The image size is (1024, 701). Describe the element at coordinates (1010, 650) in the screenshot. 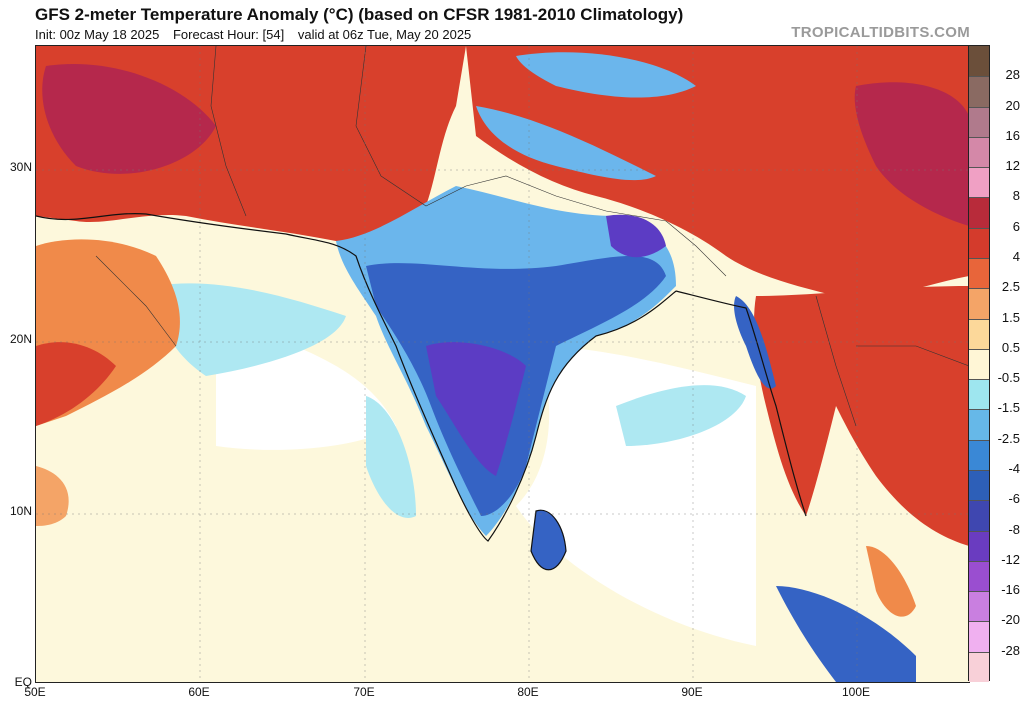

I see `colorbar-tick-label: -28` at that location.